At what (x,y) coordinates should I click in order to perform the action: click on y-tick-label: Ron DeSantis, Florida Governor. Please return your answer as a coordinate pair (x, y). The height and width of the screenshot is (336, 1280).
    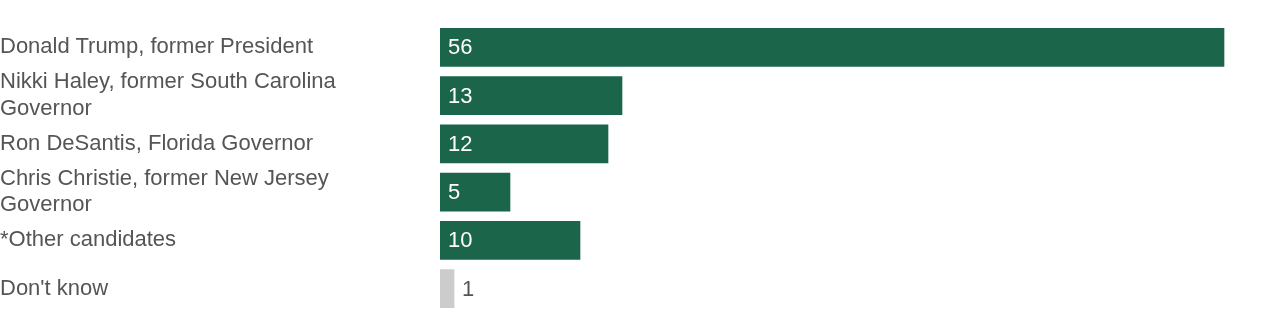
    Looking at the image, I should click on (157, 142).